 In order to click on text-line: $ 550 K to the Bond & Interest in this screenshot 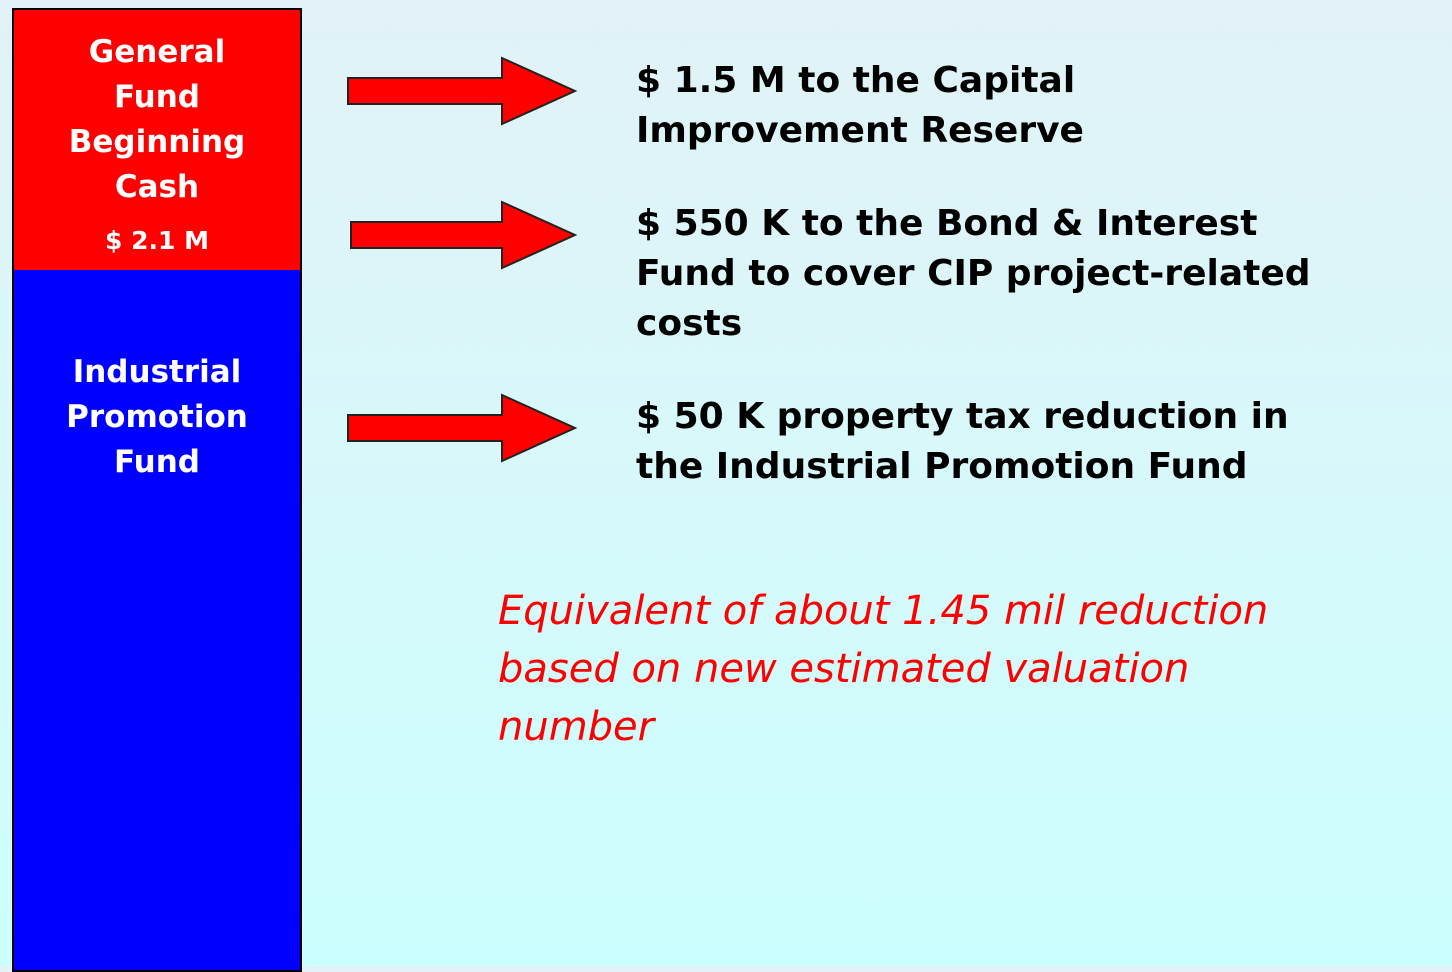, I will do `click(947, 223)`.